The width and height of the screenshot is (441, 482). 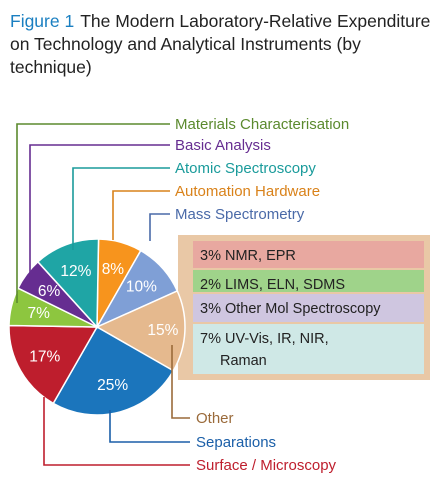 I want to click on category-label-other: Other, so click(x=215, y=418).